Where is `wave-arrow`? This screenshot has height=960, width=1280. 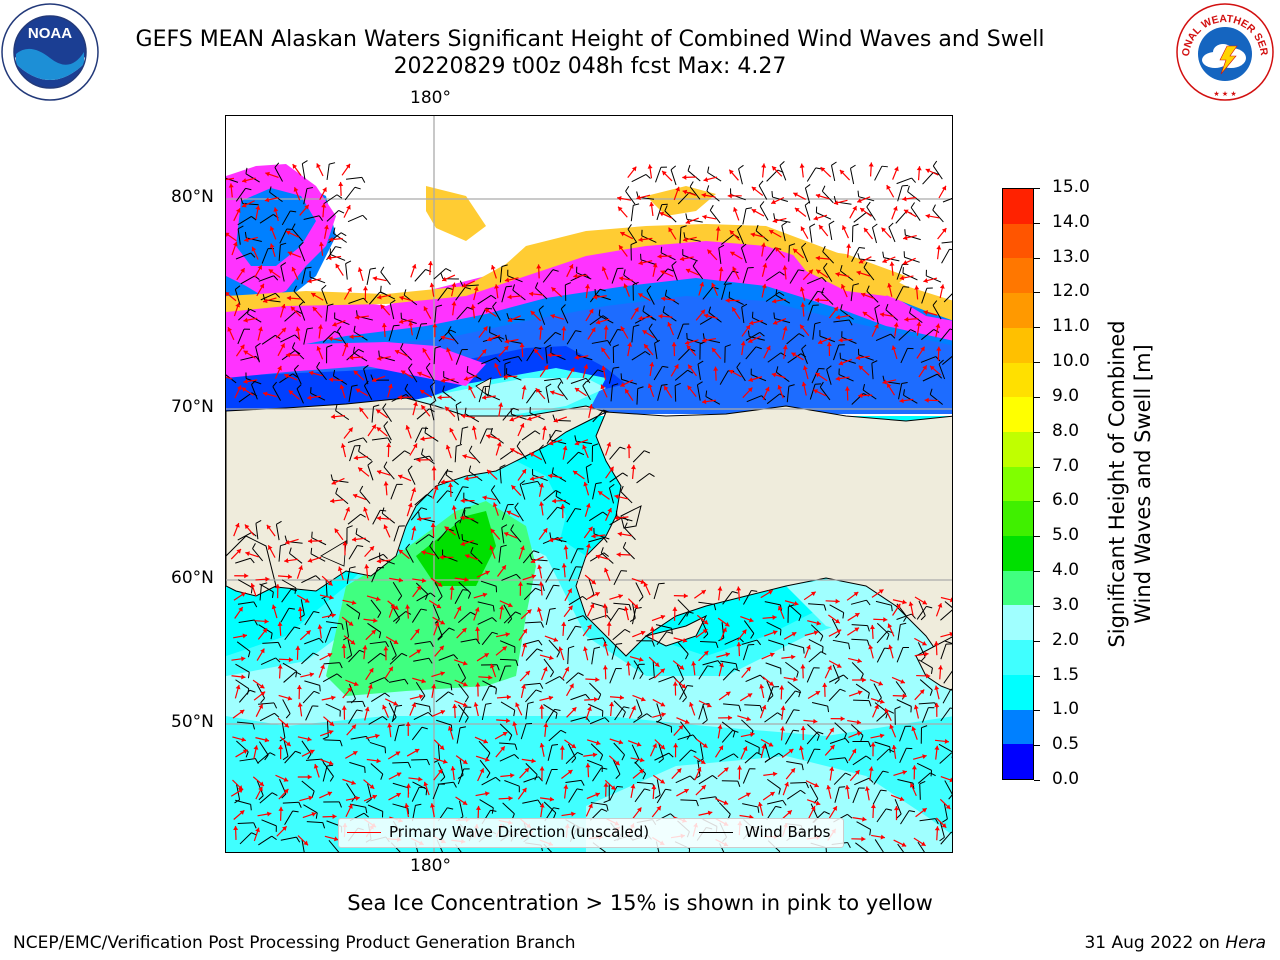
wave-arrow is located at coordinates (229, 378).